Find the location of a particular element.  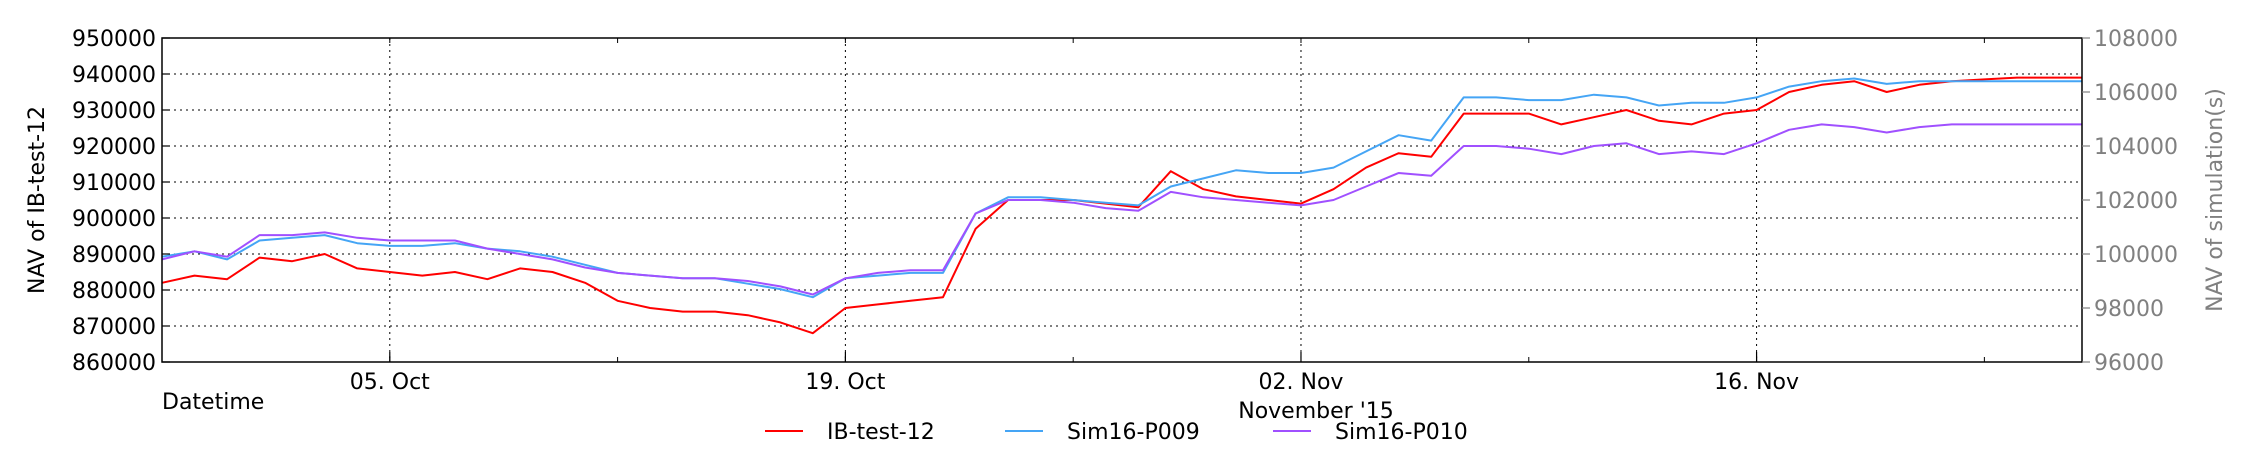

legend-label-sim16-p009: Sim16-P009 is located at coordinates (1133, 432).